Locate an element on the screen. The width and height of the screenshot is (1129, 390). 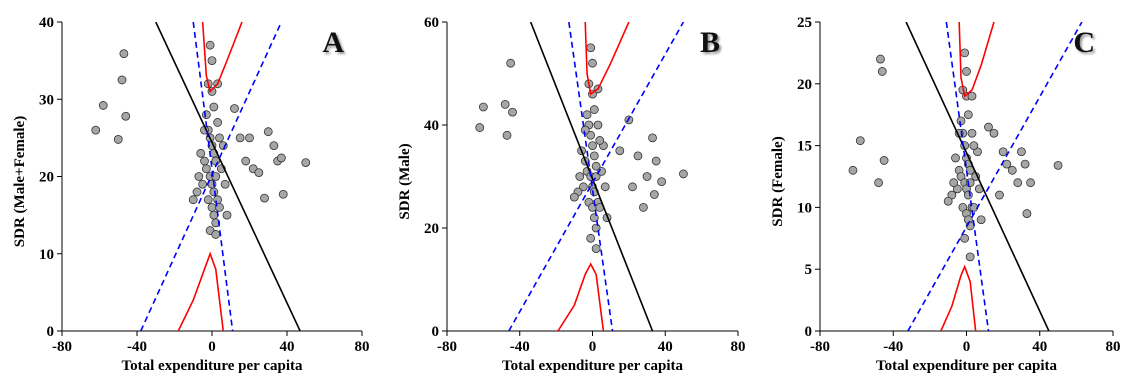
y-tick-label: 60 is located at coordinates (431, 23).